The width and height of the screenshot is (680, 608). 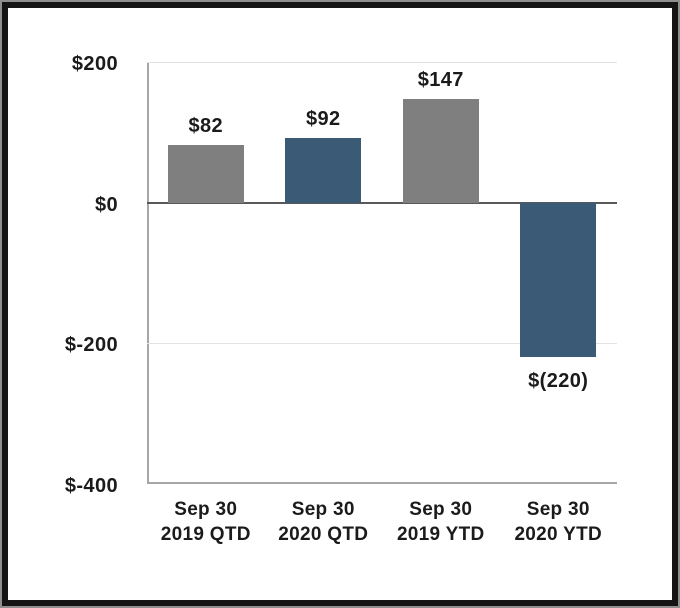 I want to click on gridline--200, so click(x=382, y=344).